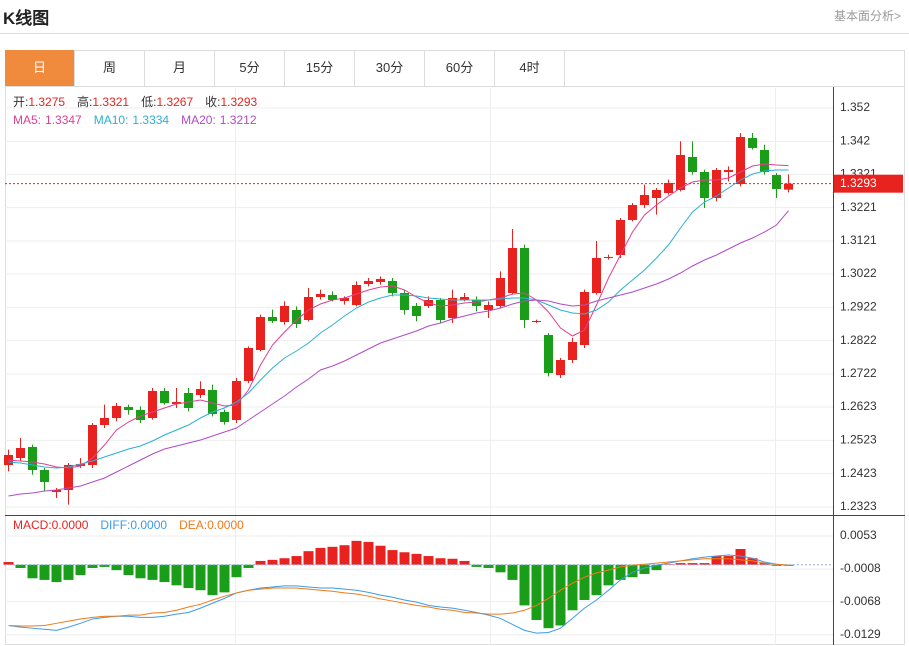  What do you see at coordinates (26, 18) in the screenshot?
I see `page-title: K线图` at bounding box center [26, 18].